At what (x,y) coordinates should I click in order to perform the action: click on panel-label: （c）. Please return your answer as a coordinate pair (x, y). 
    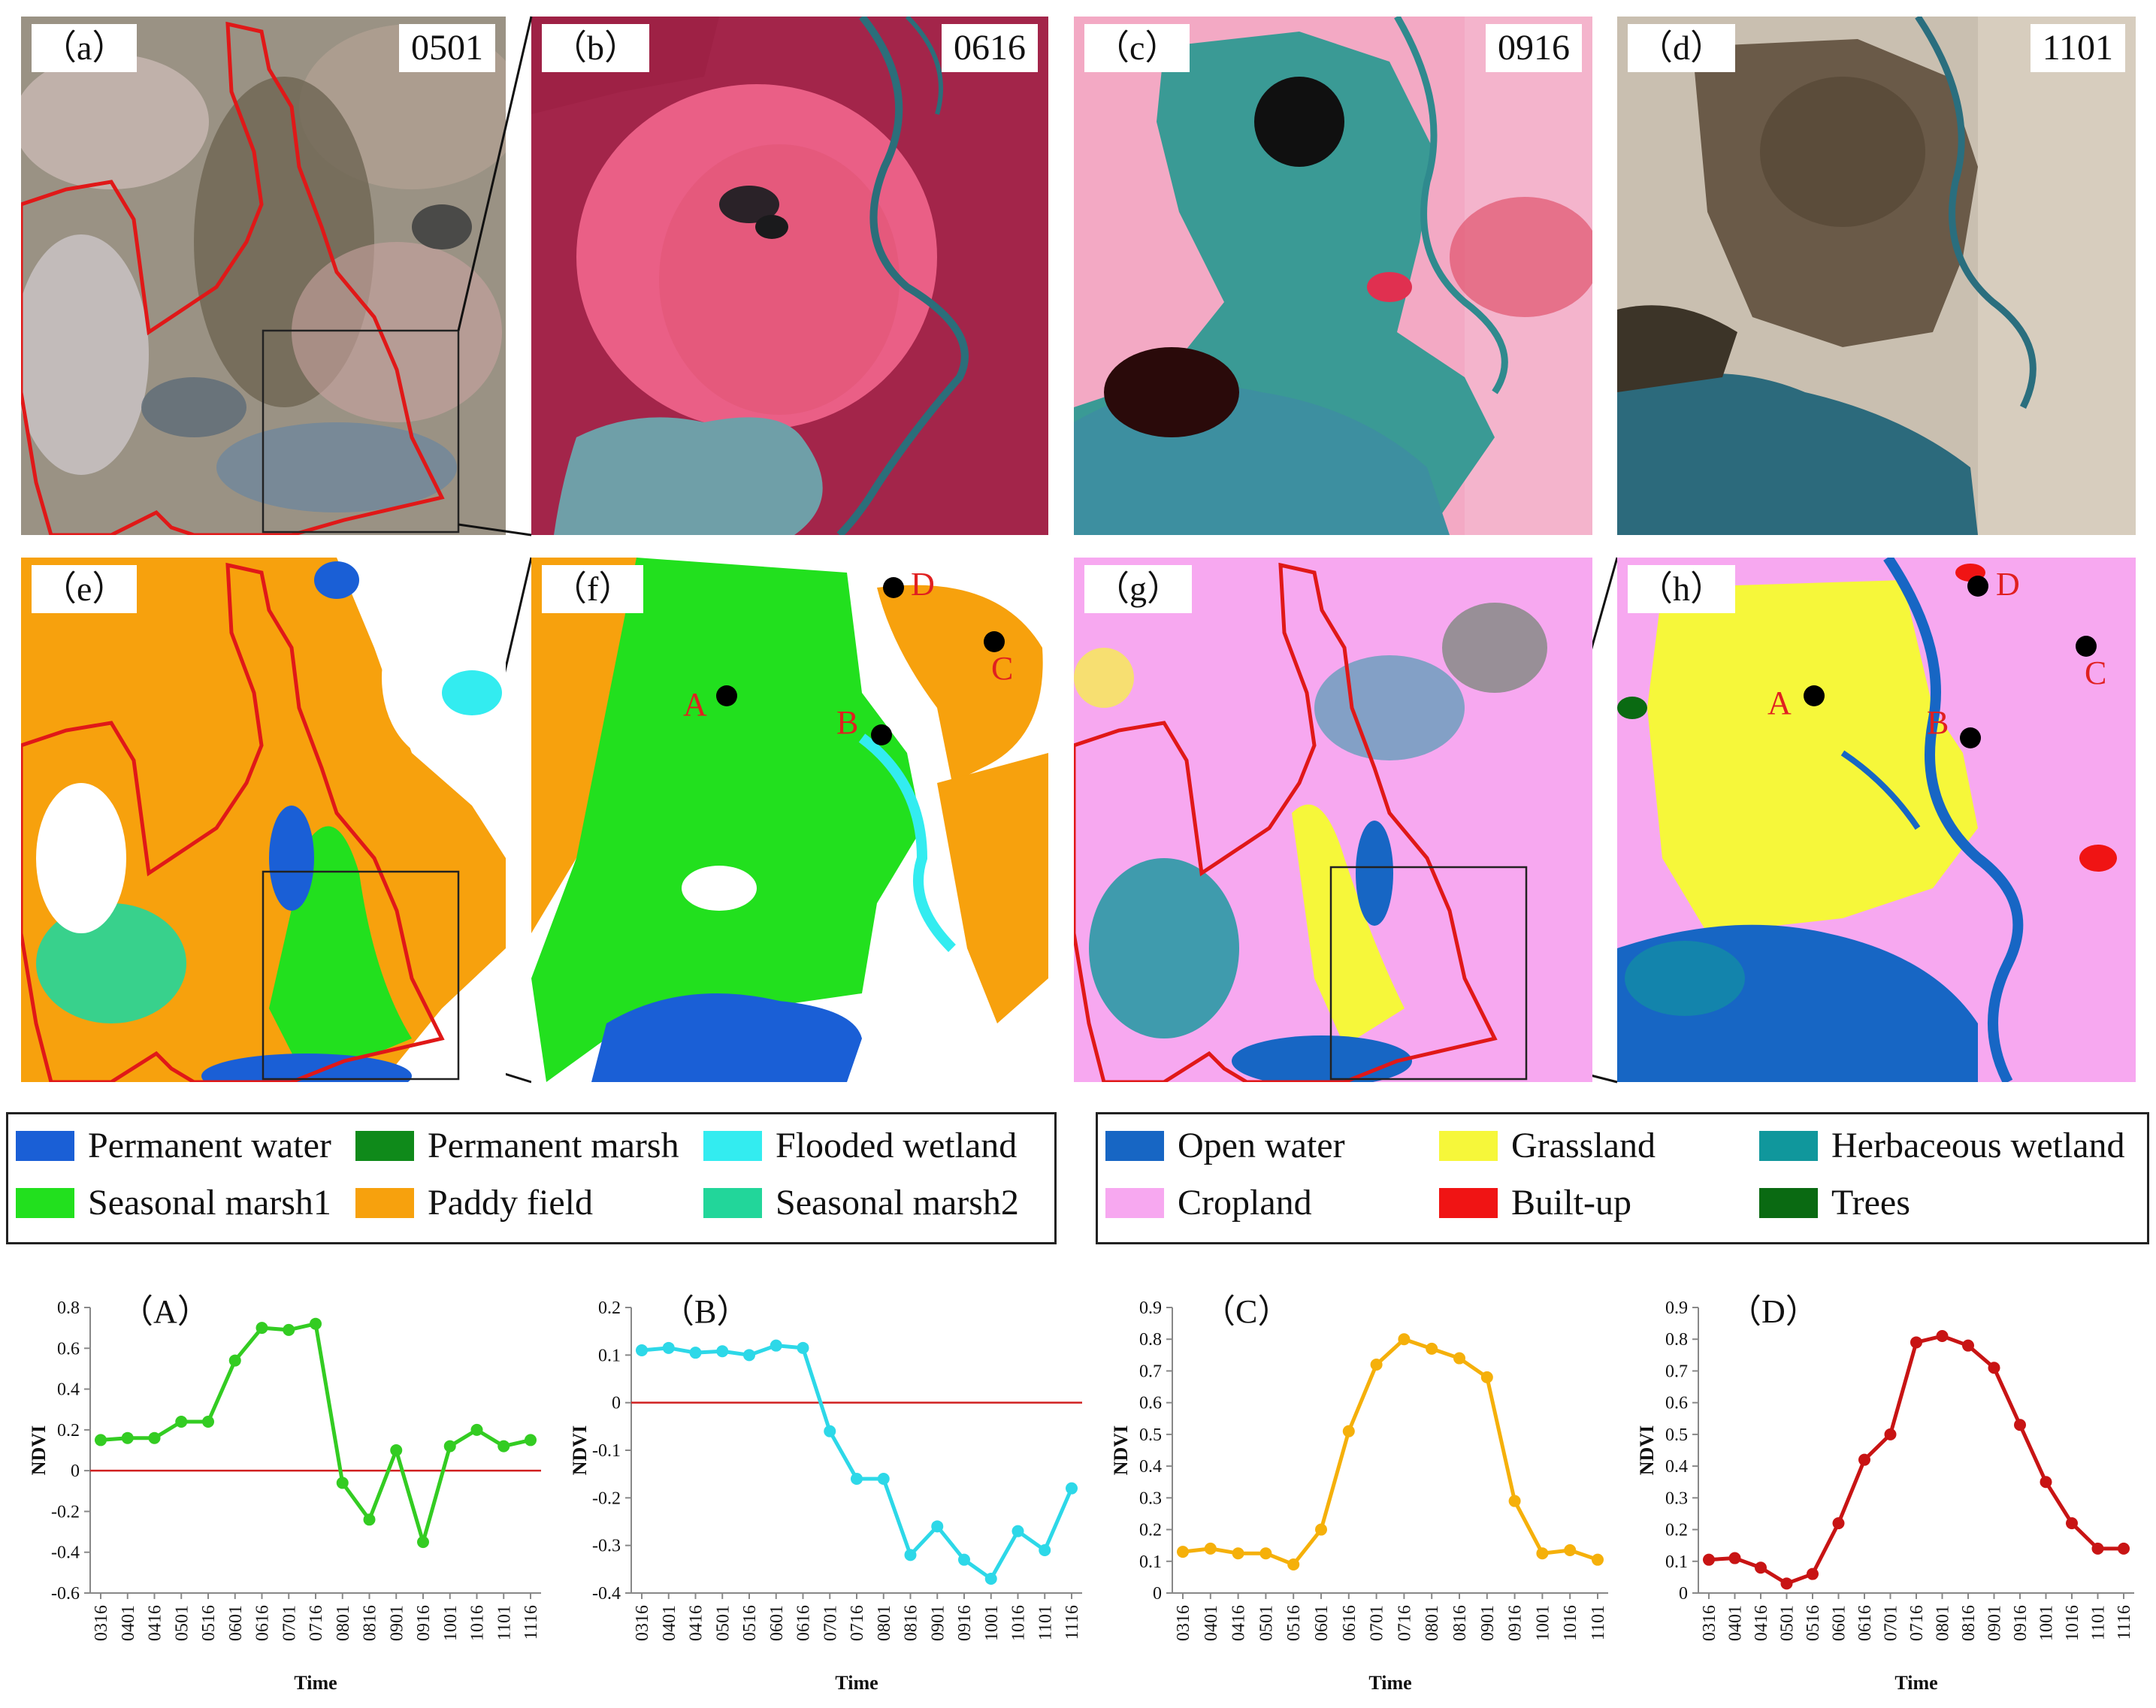
    Looking at the image, I should click on (1137, 48).